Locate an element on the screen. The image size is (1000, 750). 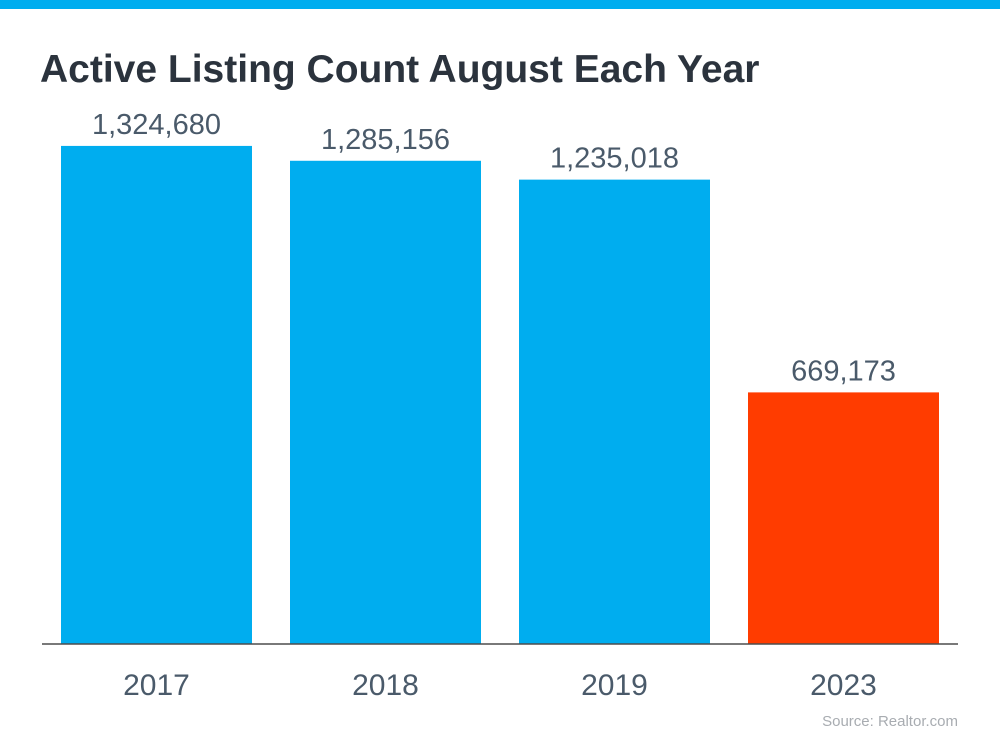
source-note: Source: Realtor.com is located at coordinates (890, 721).